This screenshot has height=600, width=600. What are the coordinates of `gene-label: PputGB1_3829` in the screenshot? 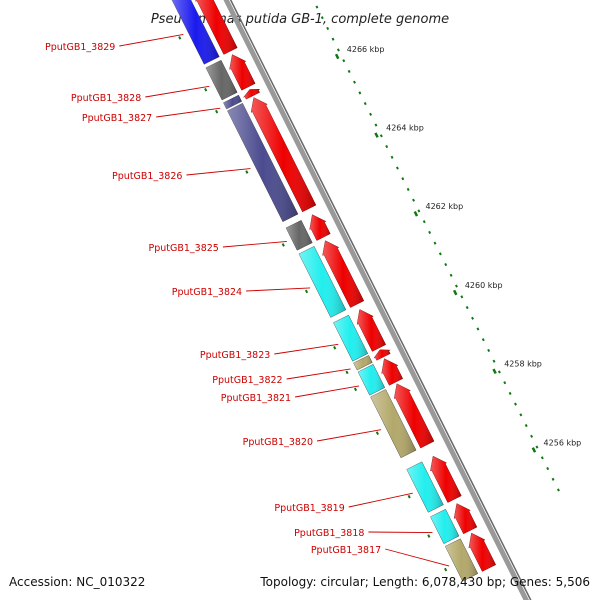 It's located at (80, 47).